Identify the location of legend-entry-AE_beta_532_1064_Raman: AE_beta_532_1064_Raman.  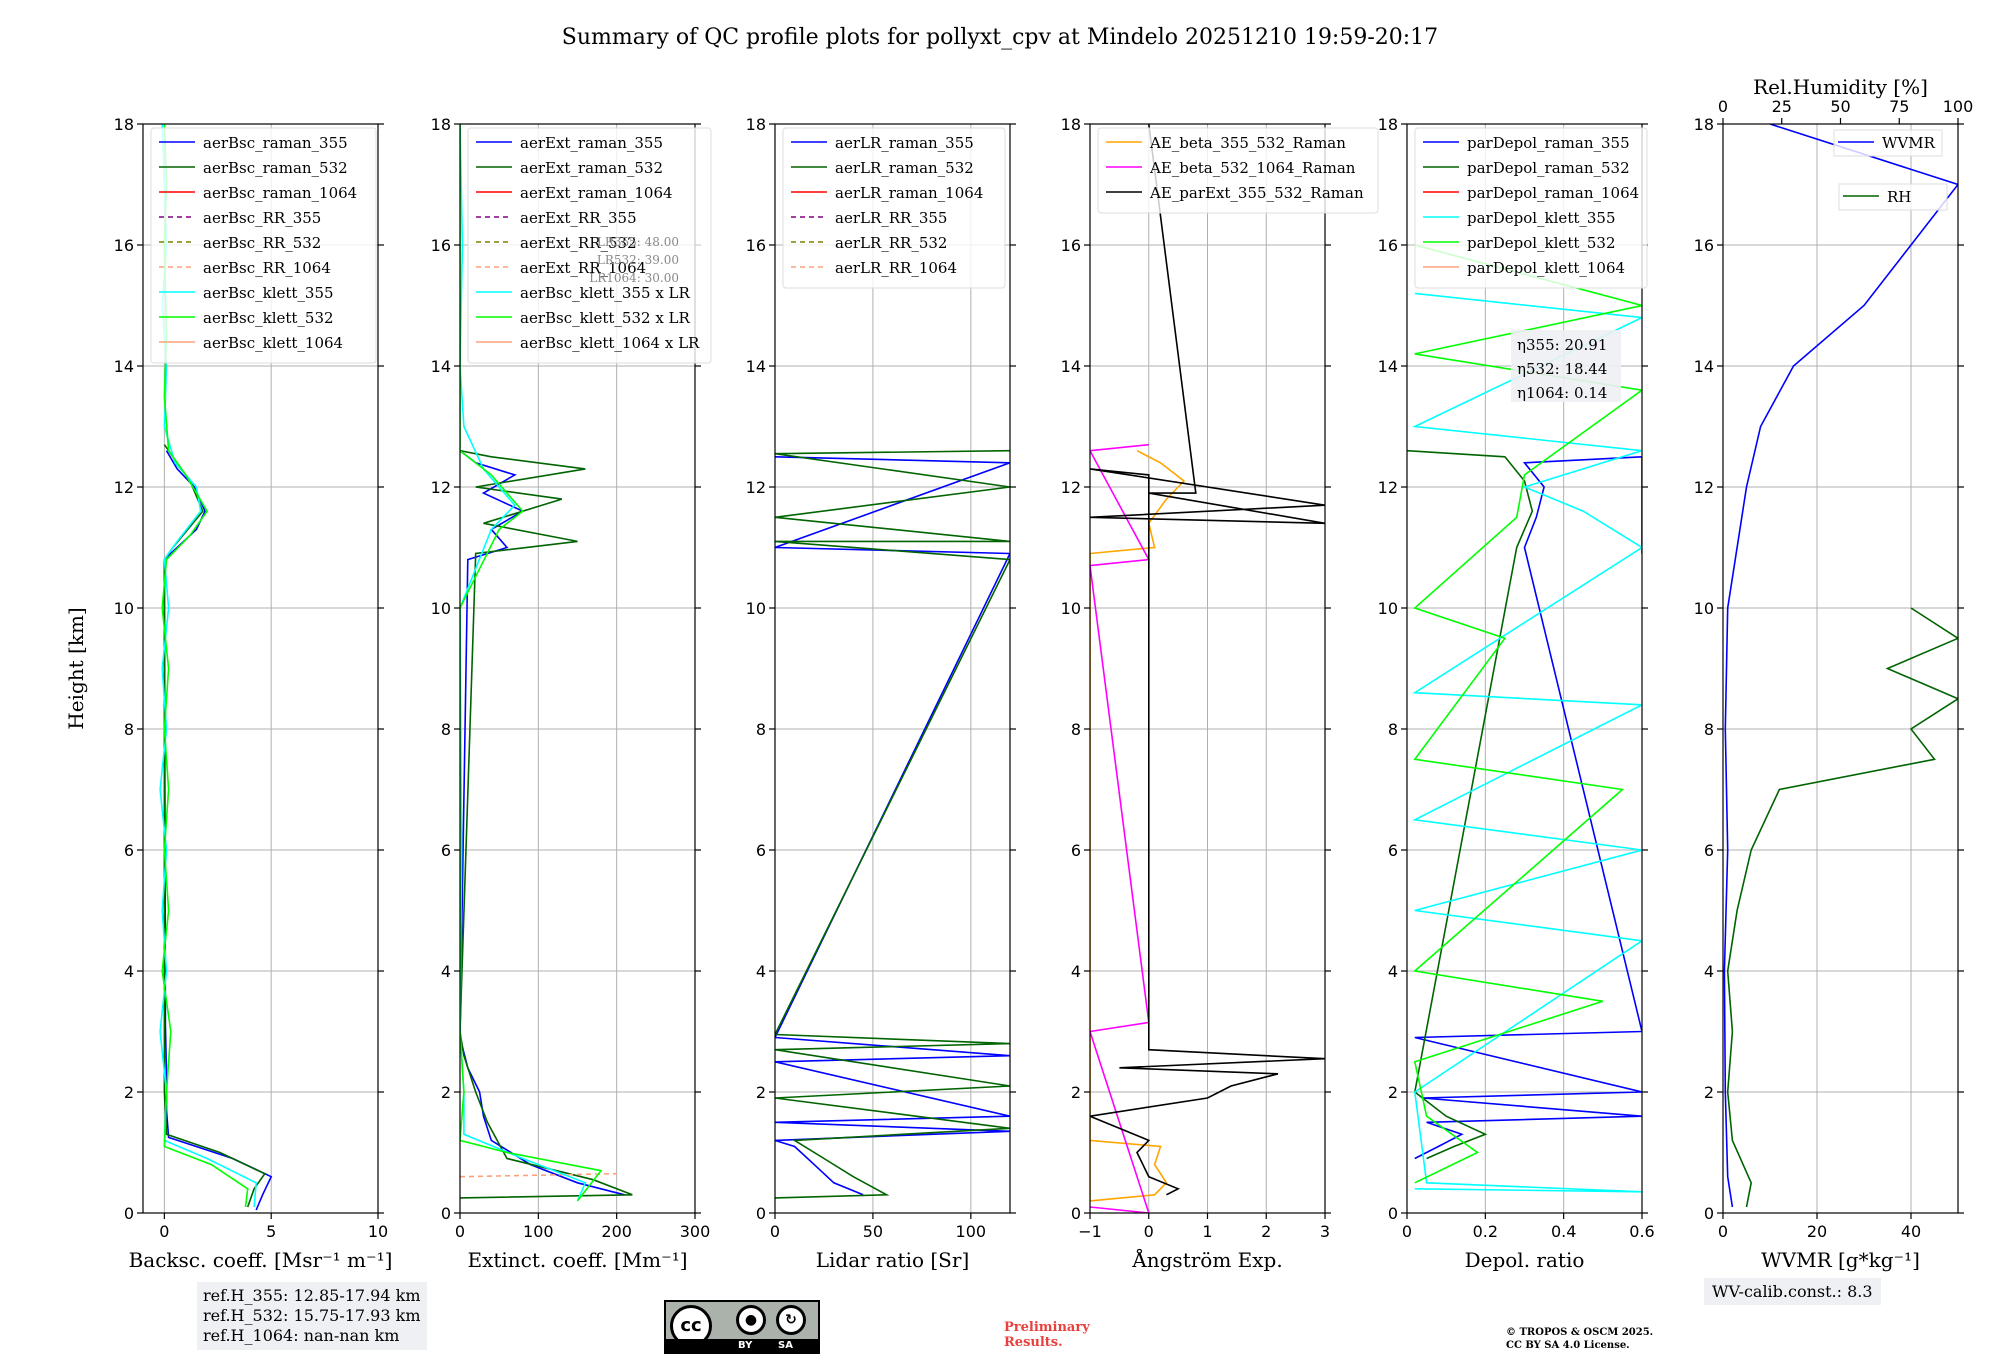
(1252, 168).